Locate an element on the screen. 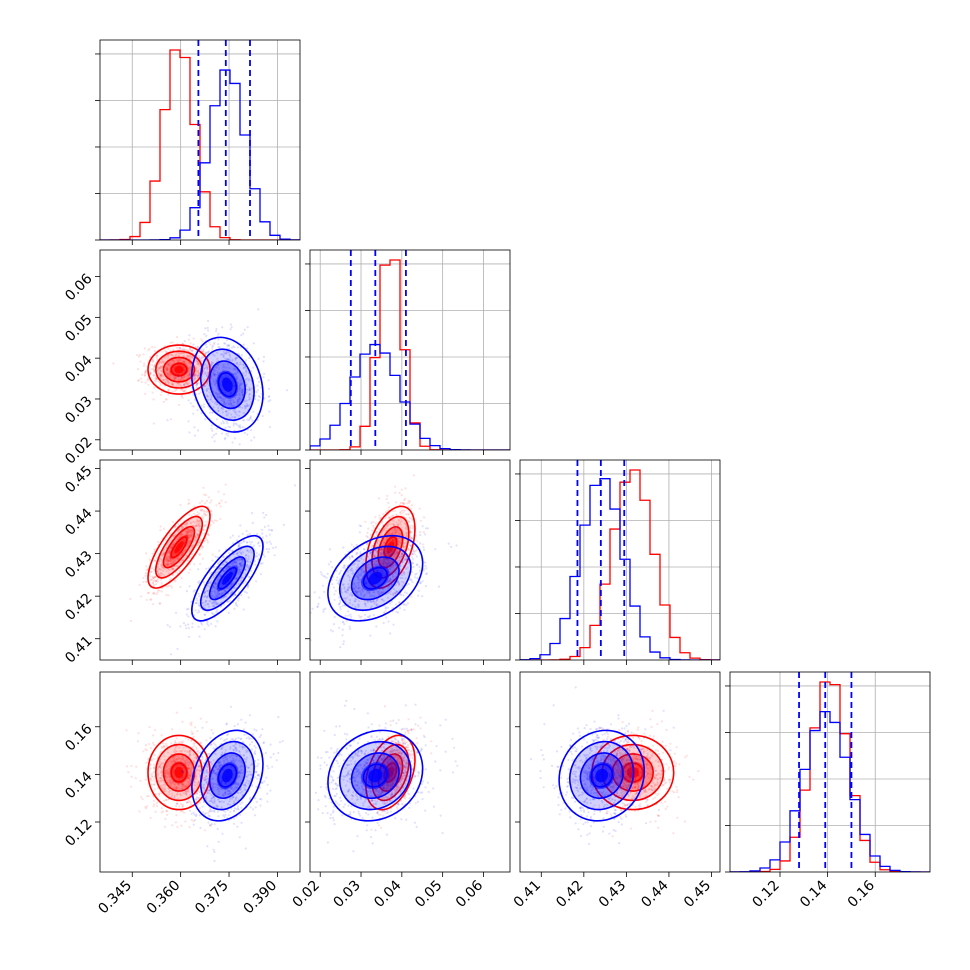 This screenshot has width=970, height=970. y-tick-label: 0.42 is located at coordinates (78, 607).